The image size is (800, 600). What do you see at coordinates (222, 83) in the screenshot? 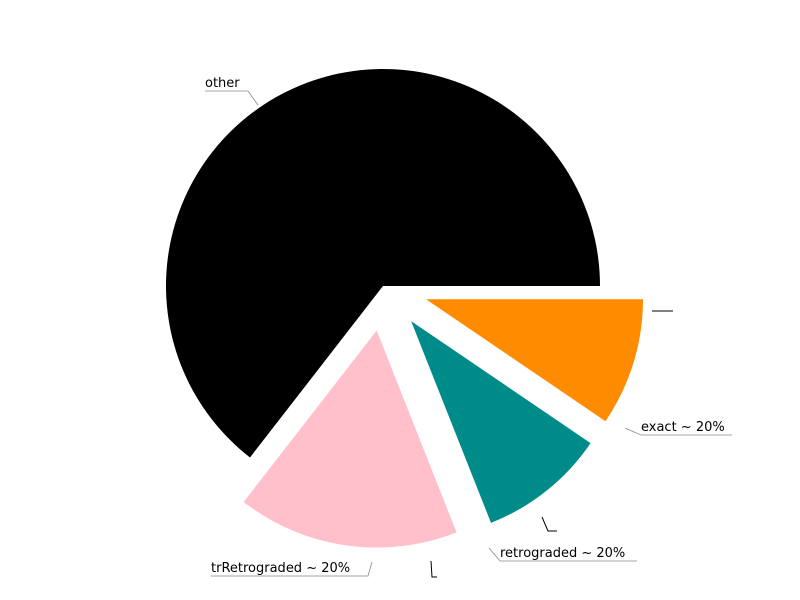
I see `slice-label: other` at bounding box center [222, 83].